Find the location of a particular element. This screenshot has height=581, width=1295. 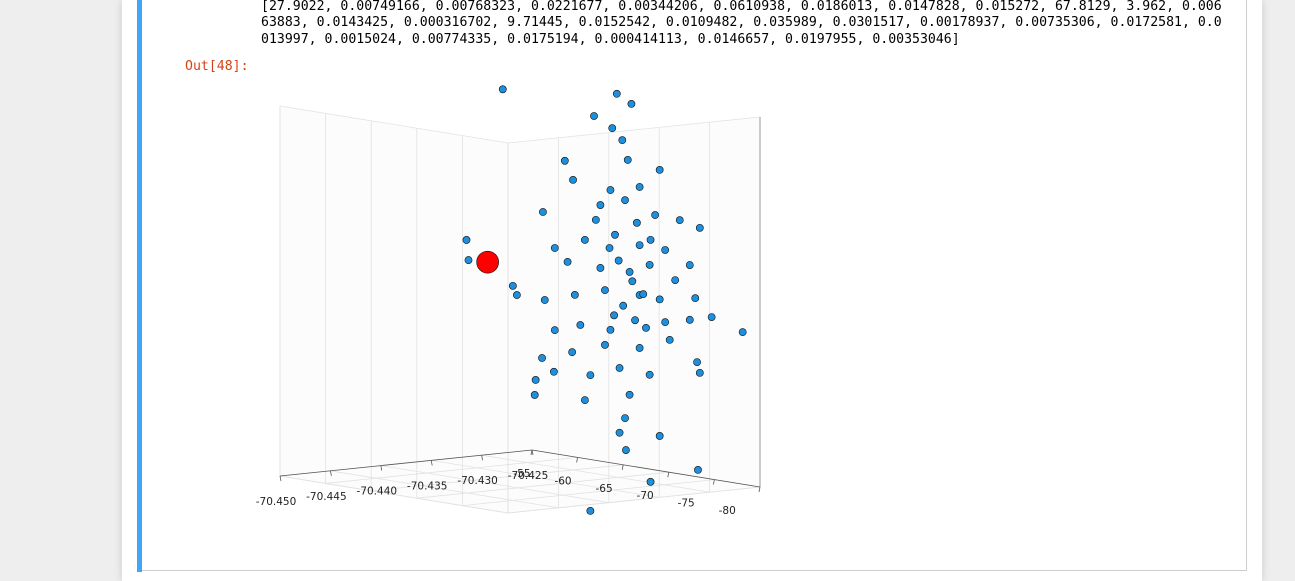

side-pane is located at coordinates (634, 315).